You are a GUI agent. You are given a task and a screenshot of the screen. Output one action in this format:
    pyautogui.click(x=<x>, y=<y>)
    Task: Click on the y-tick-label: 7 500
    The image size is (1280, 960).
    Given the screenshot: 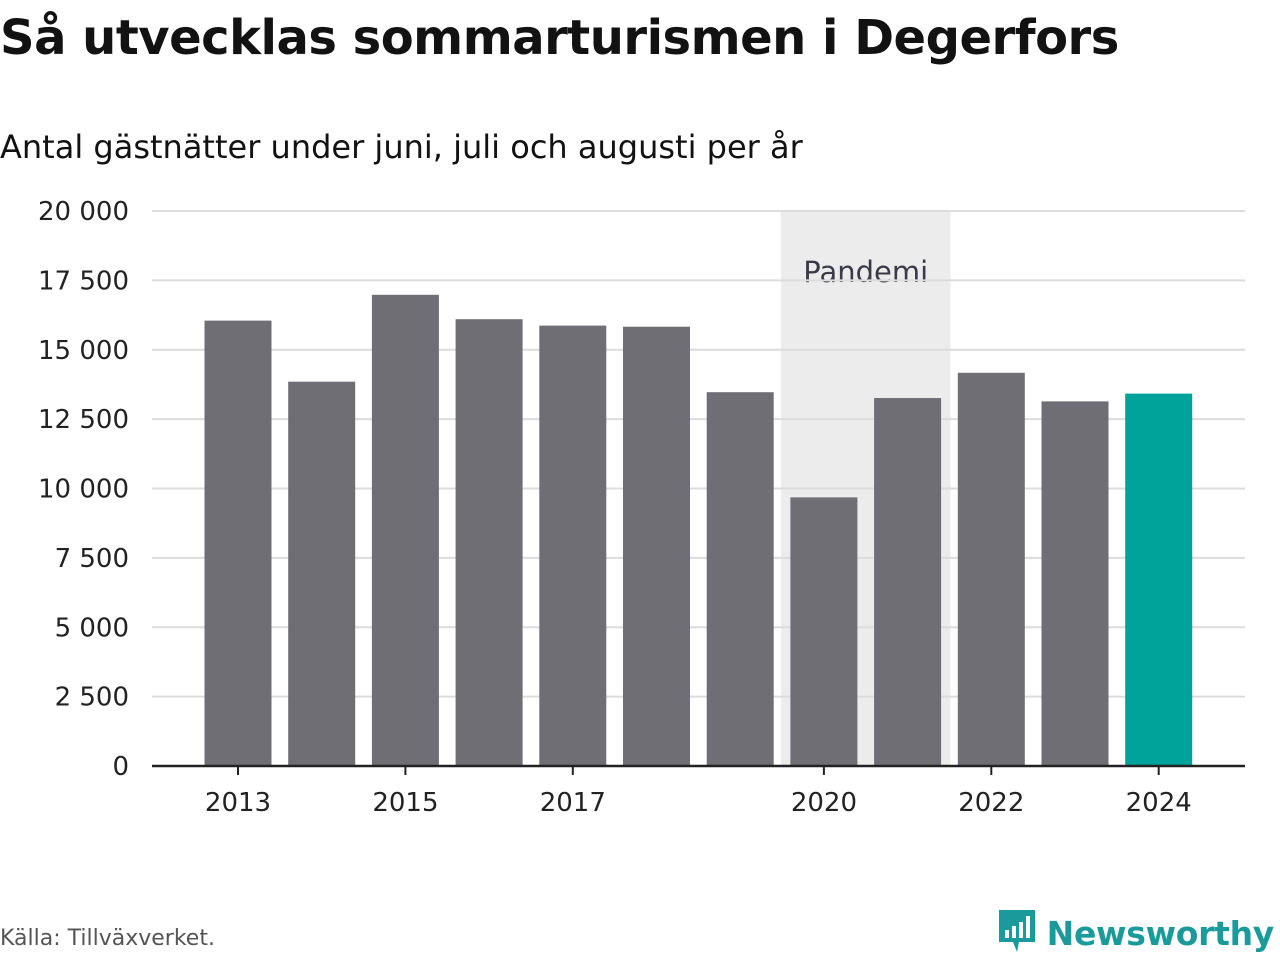 What is the action you would take?
    pyautogui.click(x=92, y=559)
    